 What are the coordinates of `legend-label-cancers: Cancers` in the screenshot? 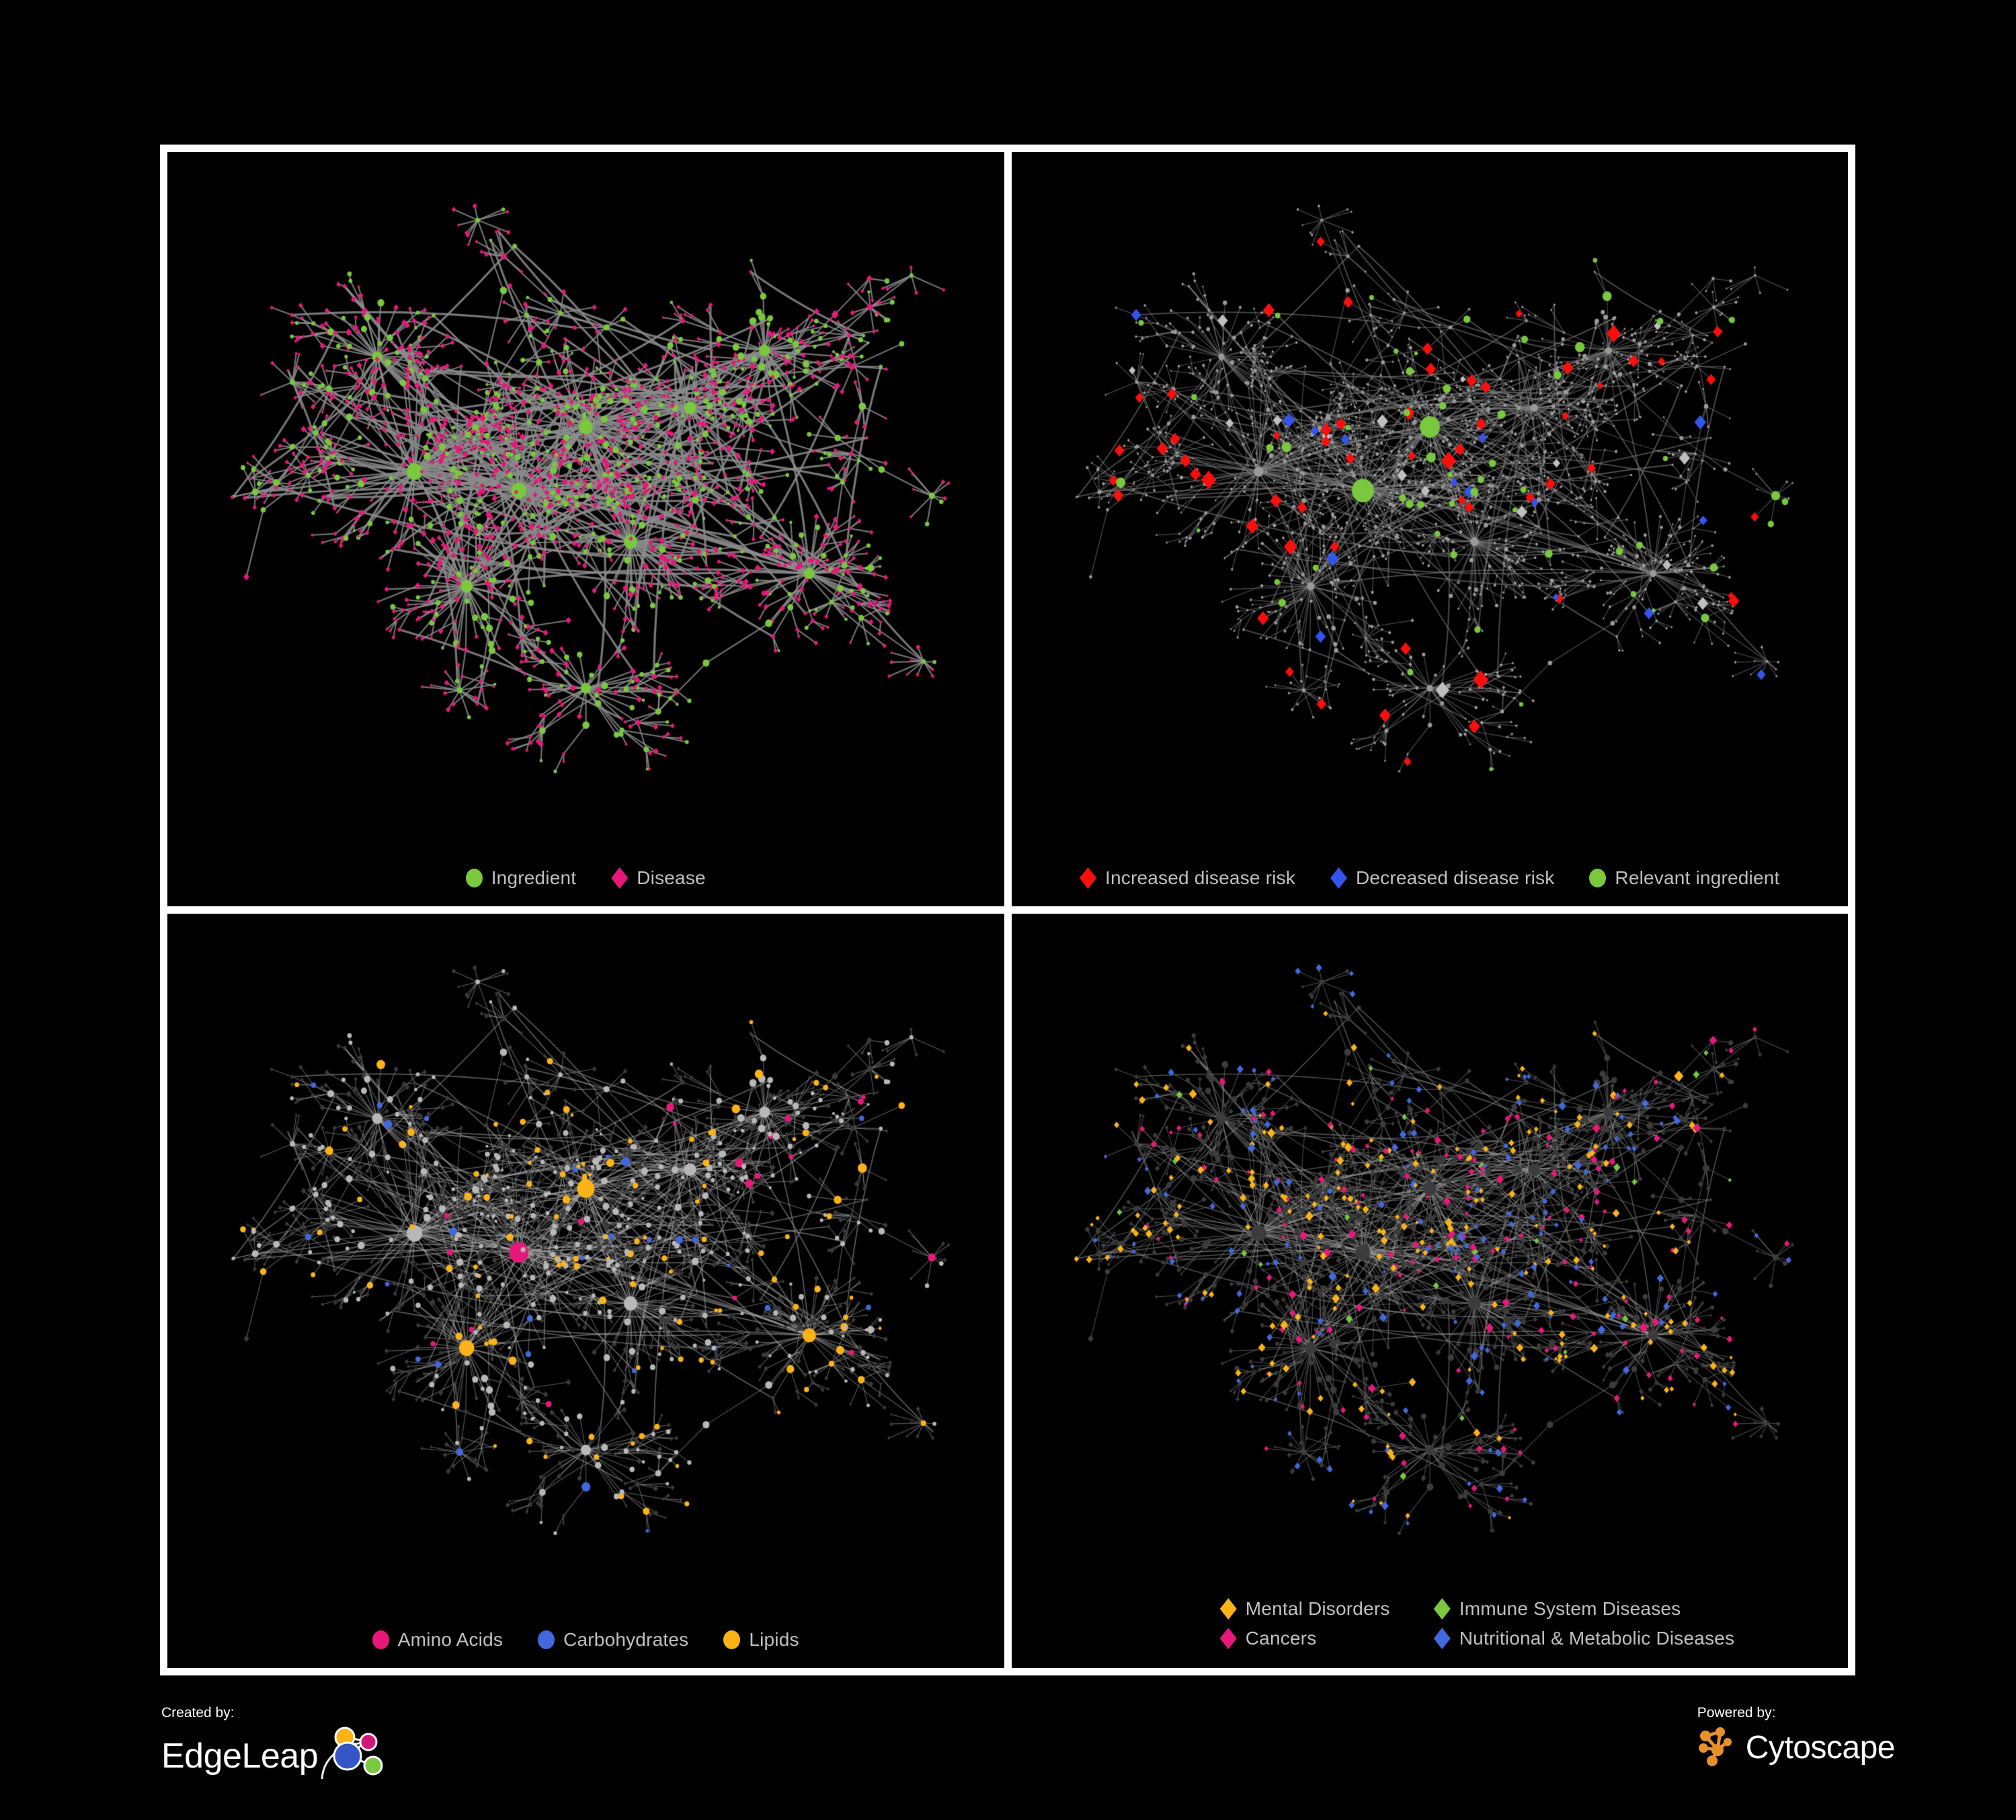 It's located at (1281, 1638).